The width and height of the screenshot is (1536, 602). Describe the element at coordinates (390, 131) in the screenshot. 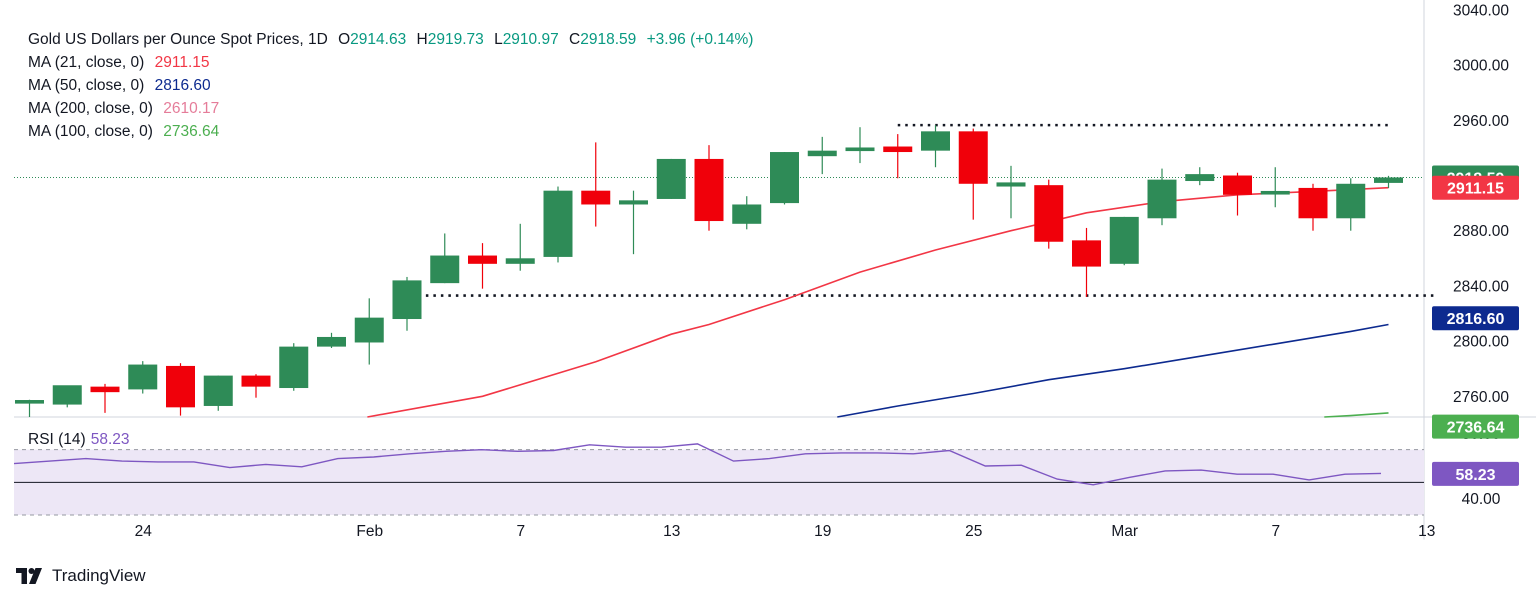

I see `legend-ma100: MA (100, close, 0) 2736.64` at that location.